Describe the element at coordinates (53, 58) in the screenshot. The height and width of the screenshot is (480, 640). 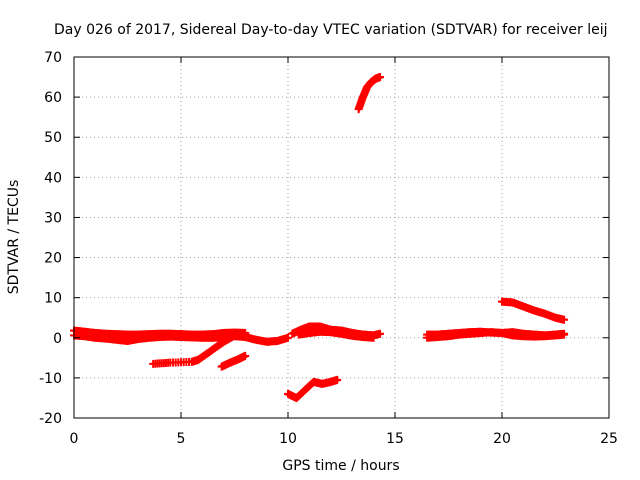
I see `y-tick-label: 70` at that location.